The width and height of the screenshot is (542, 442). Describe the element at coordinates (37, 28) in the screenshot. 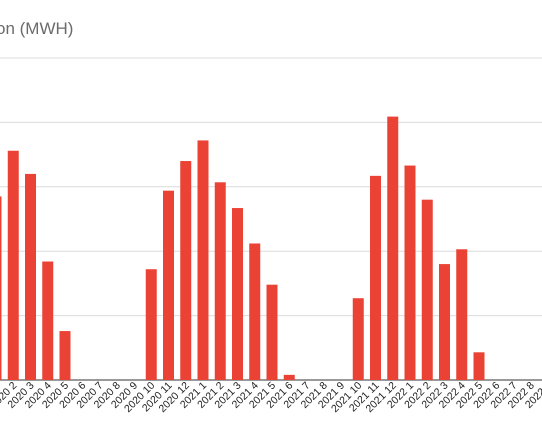

I see `chart-title: on (MWH)` at that location.